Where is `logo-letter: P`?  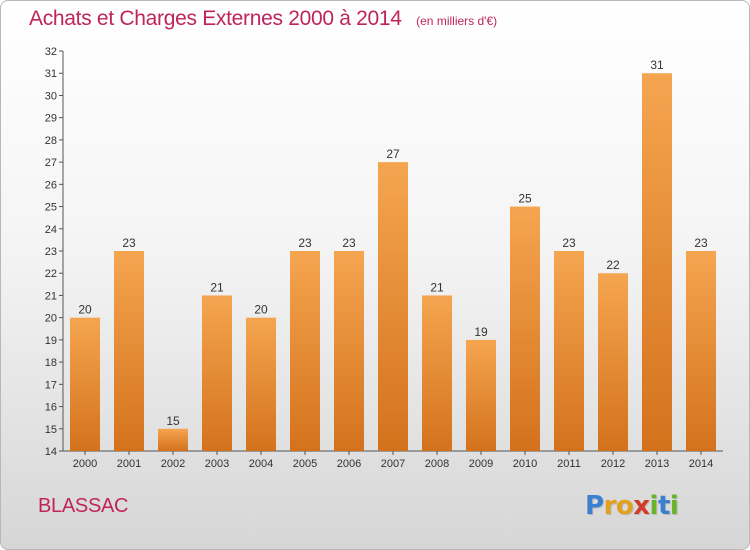
logo-letter: P is located at coordinates (594, 506).